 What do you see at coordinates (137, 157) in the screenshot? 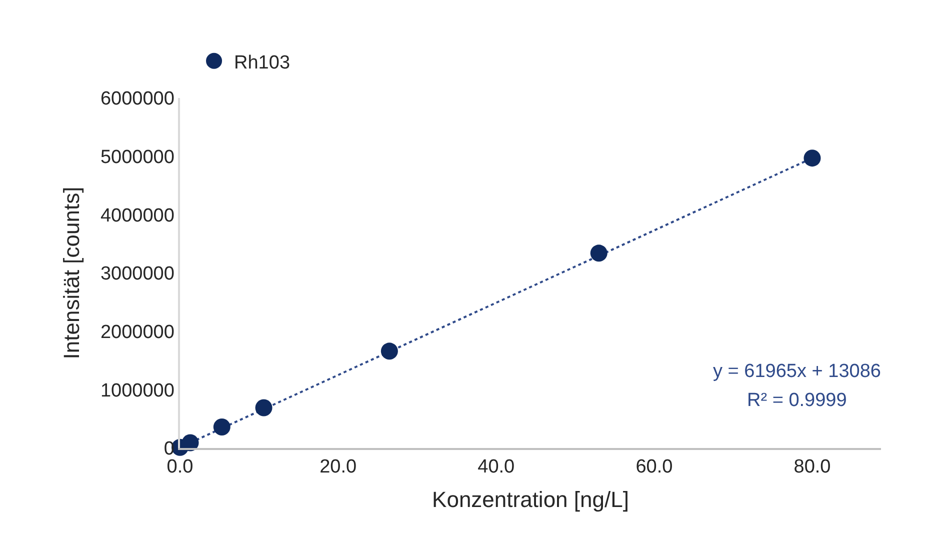
I see `y-tick-label: 5000000` at bounding box center [137, 157].